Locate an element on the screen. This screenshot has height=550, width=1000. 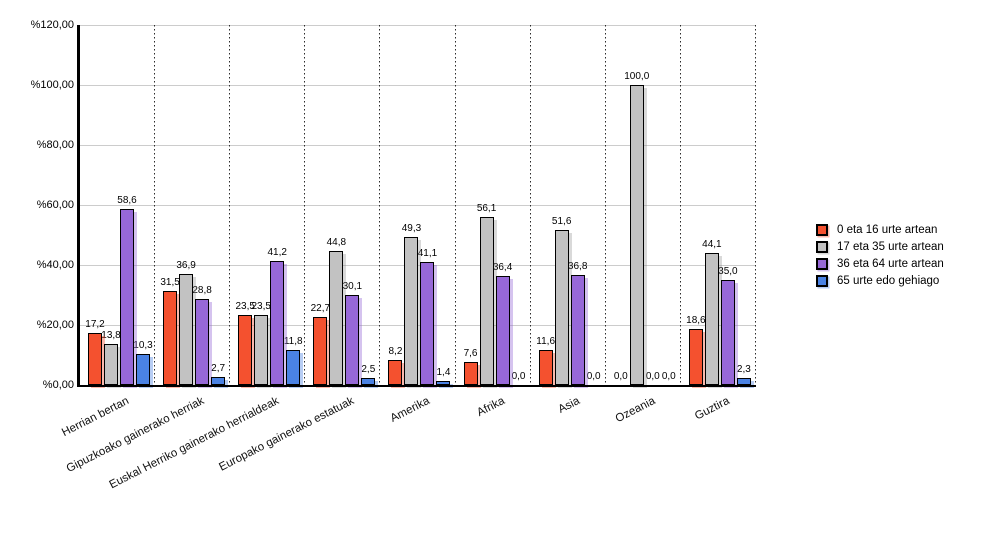
y-axis-label: %20,00 is located at coordinates (55, 325).